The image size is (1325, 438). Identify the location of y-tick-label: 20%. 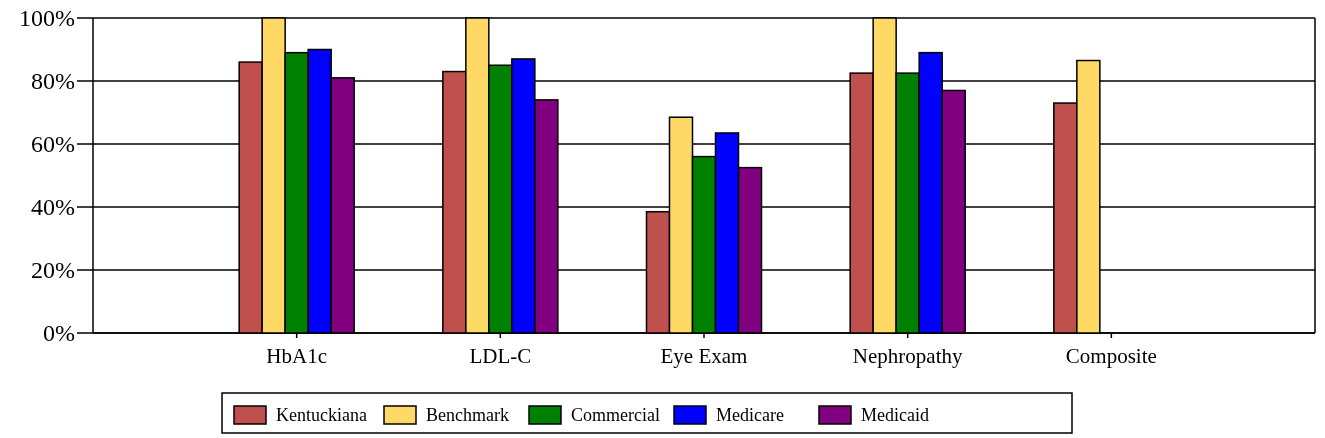
(53, 270).